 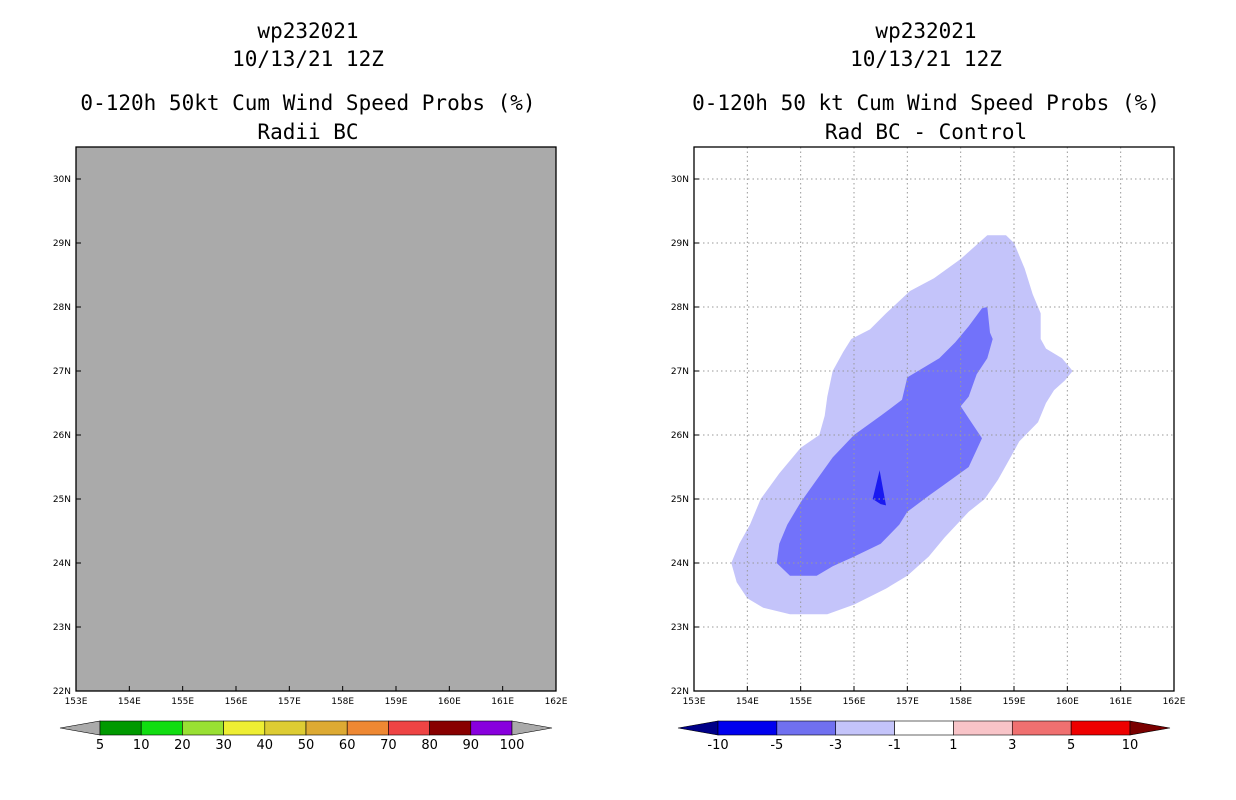 What do you see at coordinates (289, 702) in the screenshot?
I see `left-xtick-label-4: 157E` at bounding box center [289, 702].